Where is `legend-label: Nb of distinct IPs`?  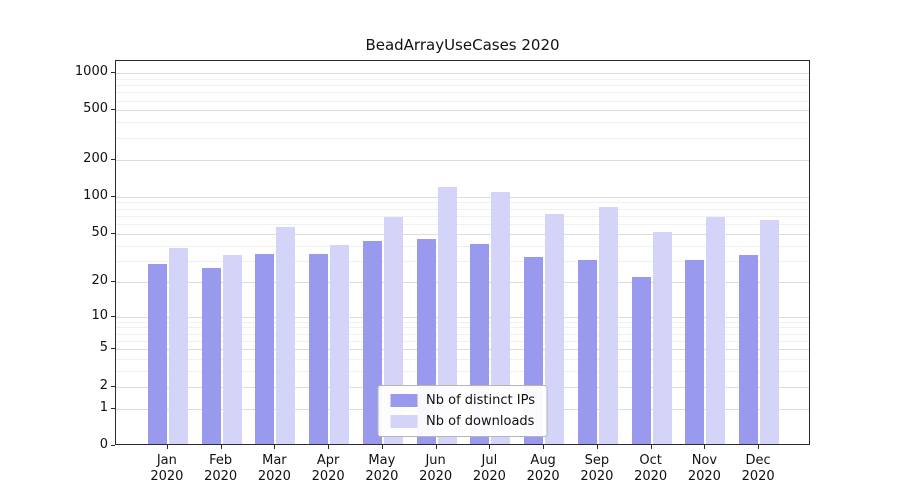
legend-label: Nb of distinct IPs is located at coordinates (480, 400).